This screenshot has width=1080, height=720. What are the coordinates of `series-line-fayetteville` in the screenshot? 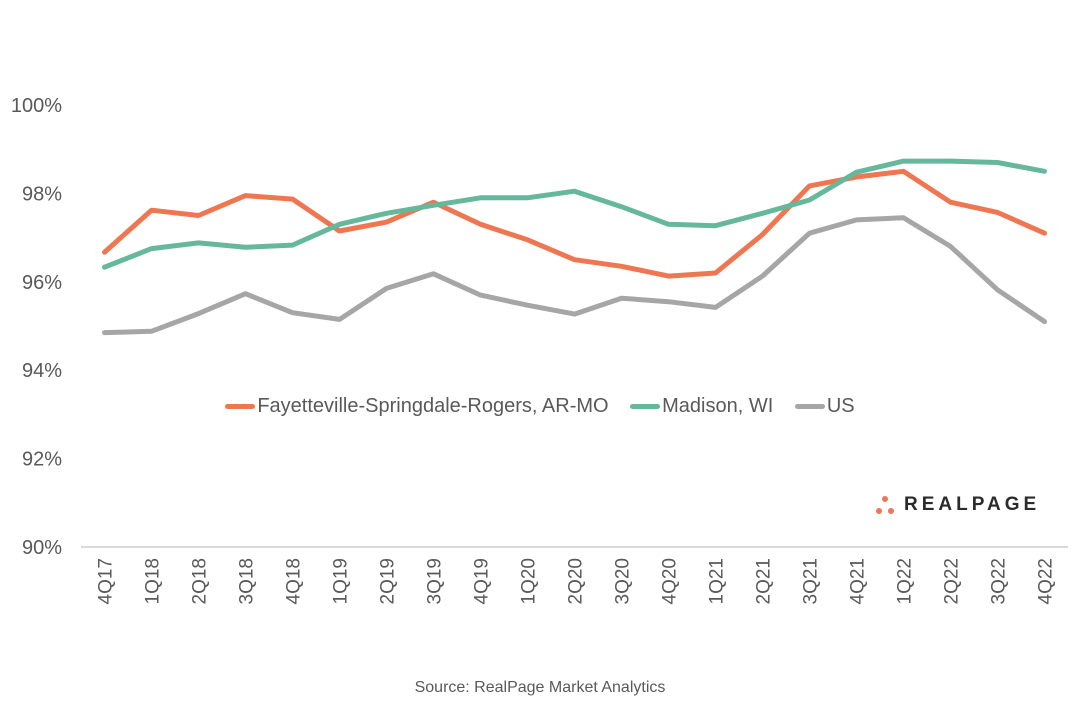 It's located at (574, 223).